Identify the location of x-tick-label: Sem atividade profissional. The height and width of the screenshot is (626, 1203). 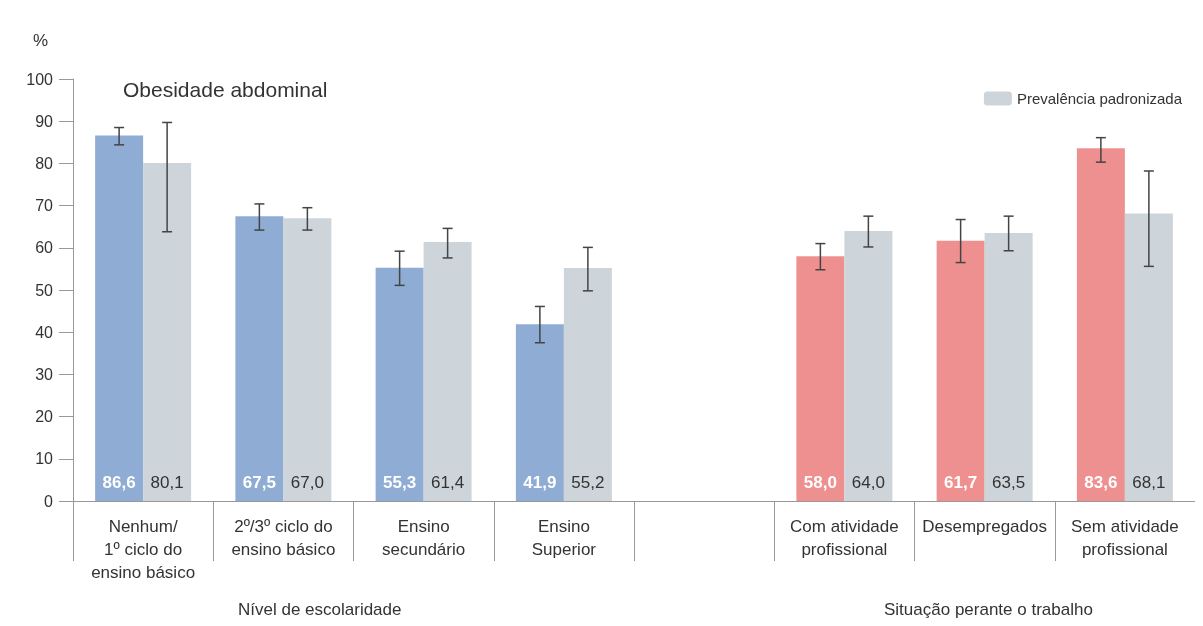
(1125, 538).